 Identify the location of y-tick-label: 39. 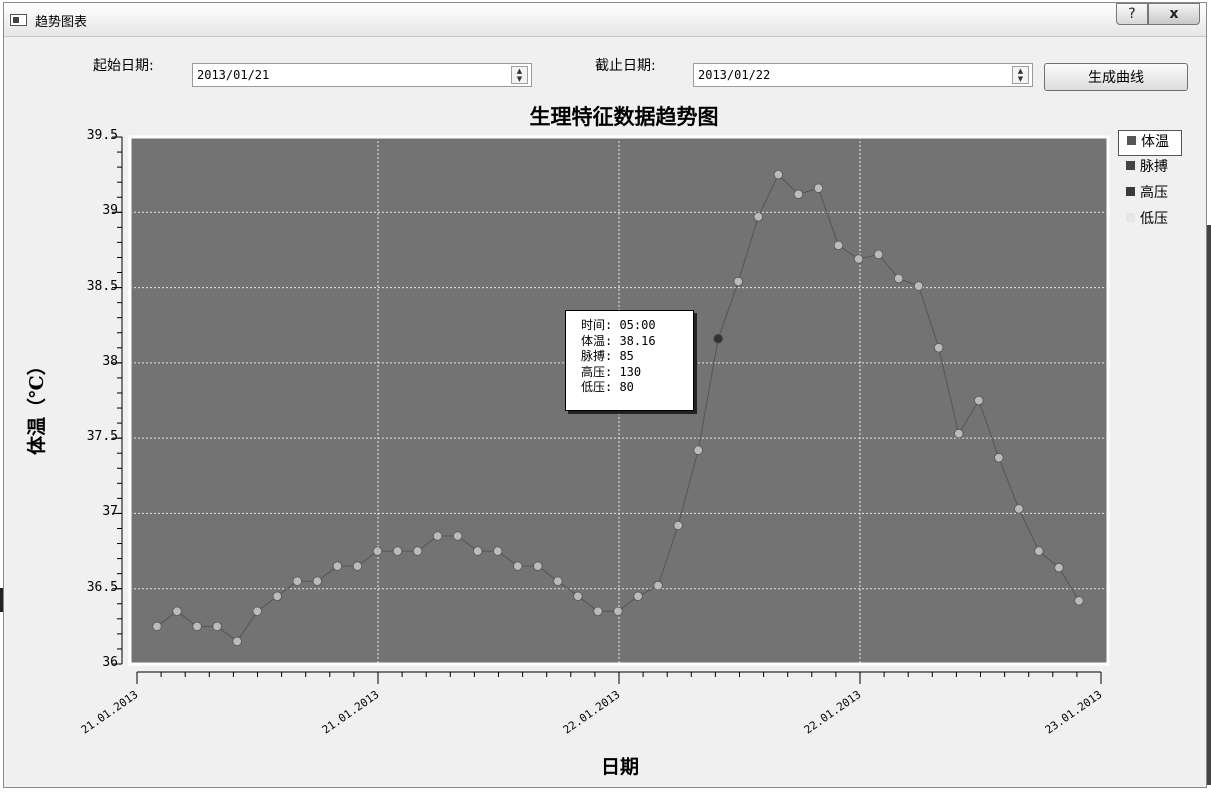
(110, 211).